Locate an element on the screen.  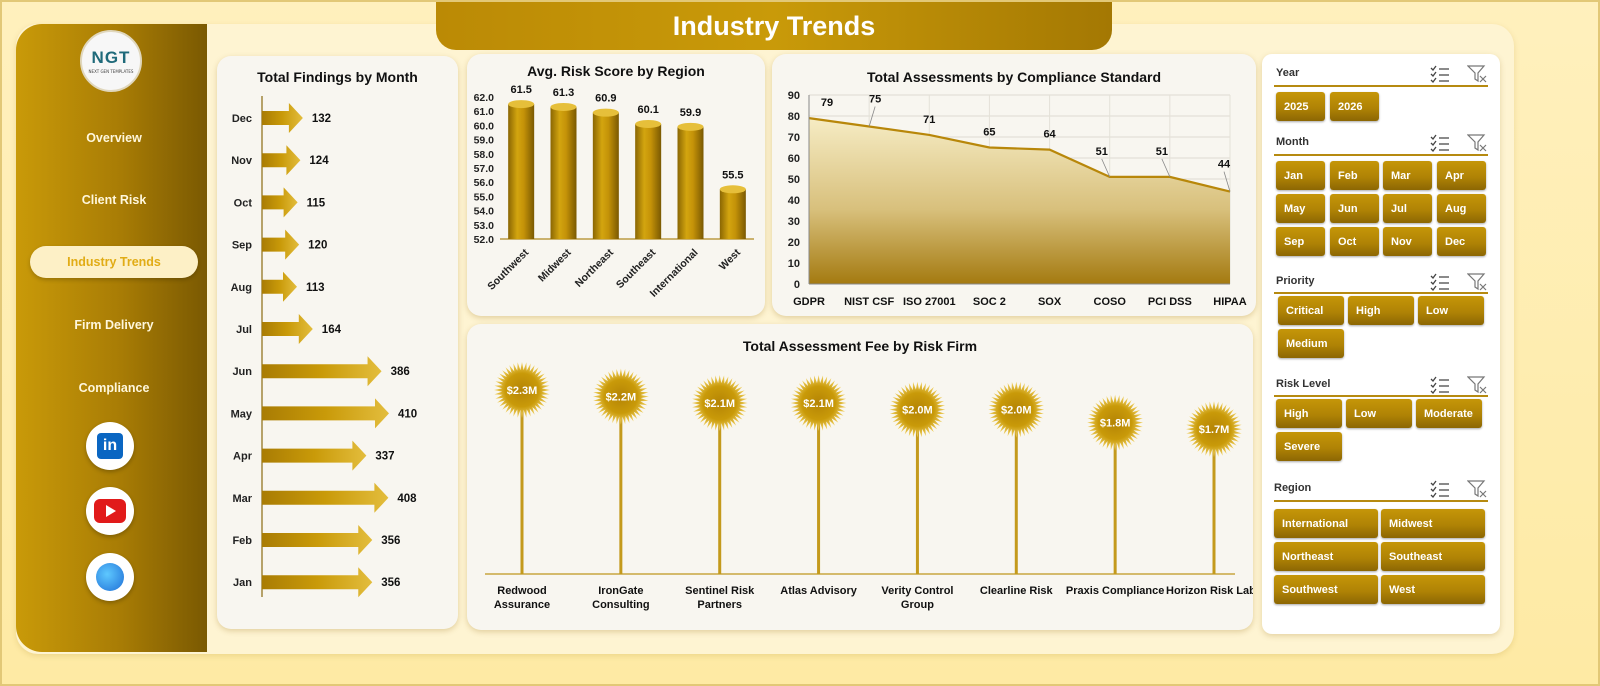
findings-category-label: Sep is located at coordinates (242, 246).